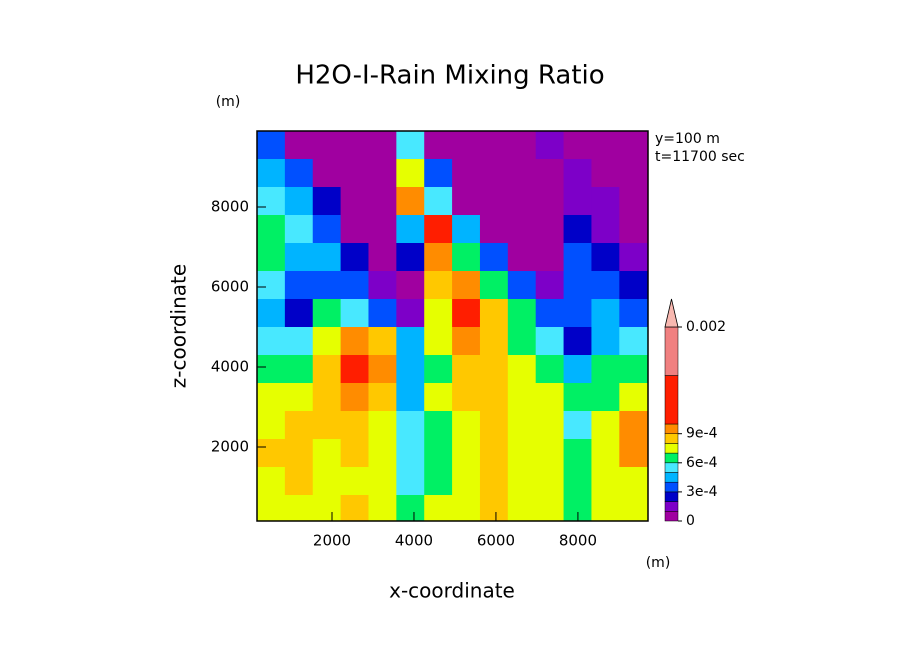 The image size is (904, 658). Describe the element at coordinates (230, 447) in the screenshot. I see `y-tick-label: 2000` at that location.